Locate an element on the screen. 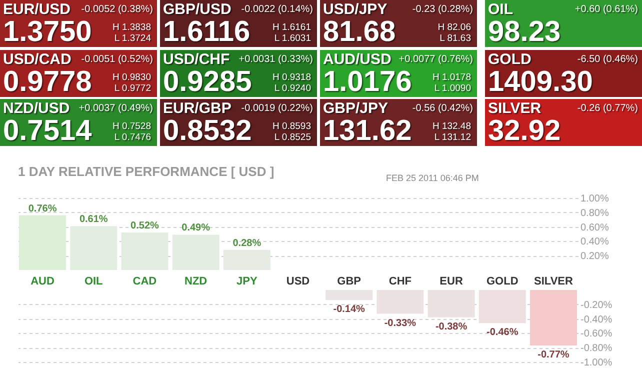  text: 131.62 is located at coordinates (367, 131).